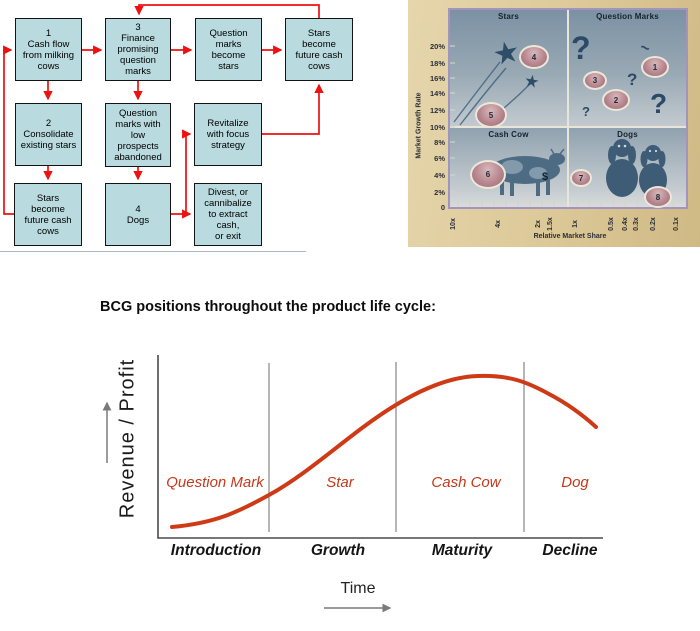  I want to click on dollar-glyph: $, so click(545, 177).